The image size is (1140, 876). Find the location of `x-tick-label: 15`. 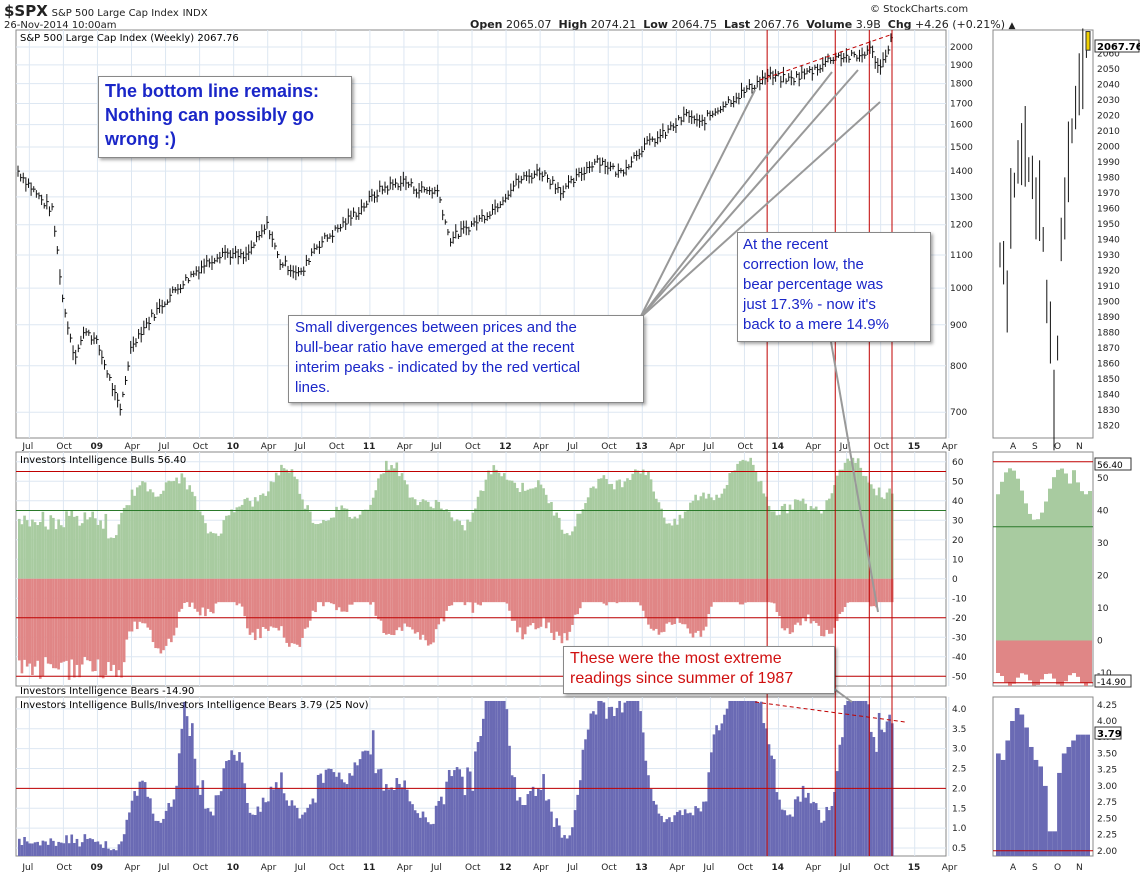

x-tick-label: 15 is located at coordinates (914, 868).